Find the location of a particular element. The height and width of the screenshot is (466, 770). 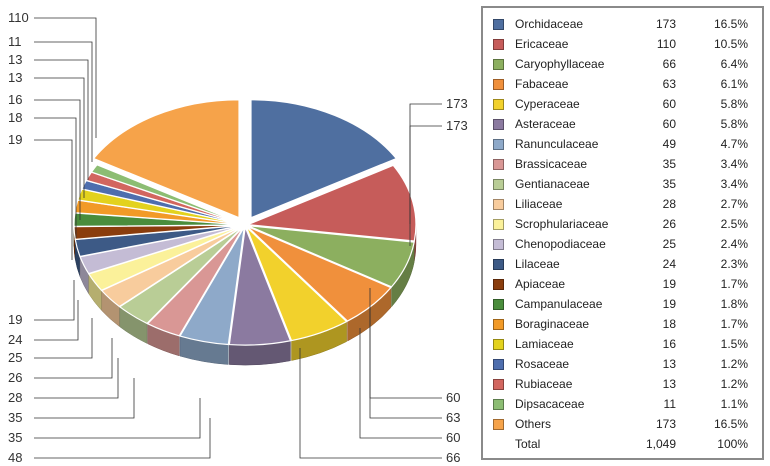

outer-label-left-14: 48 is located at coordinates (15, 457).